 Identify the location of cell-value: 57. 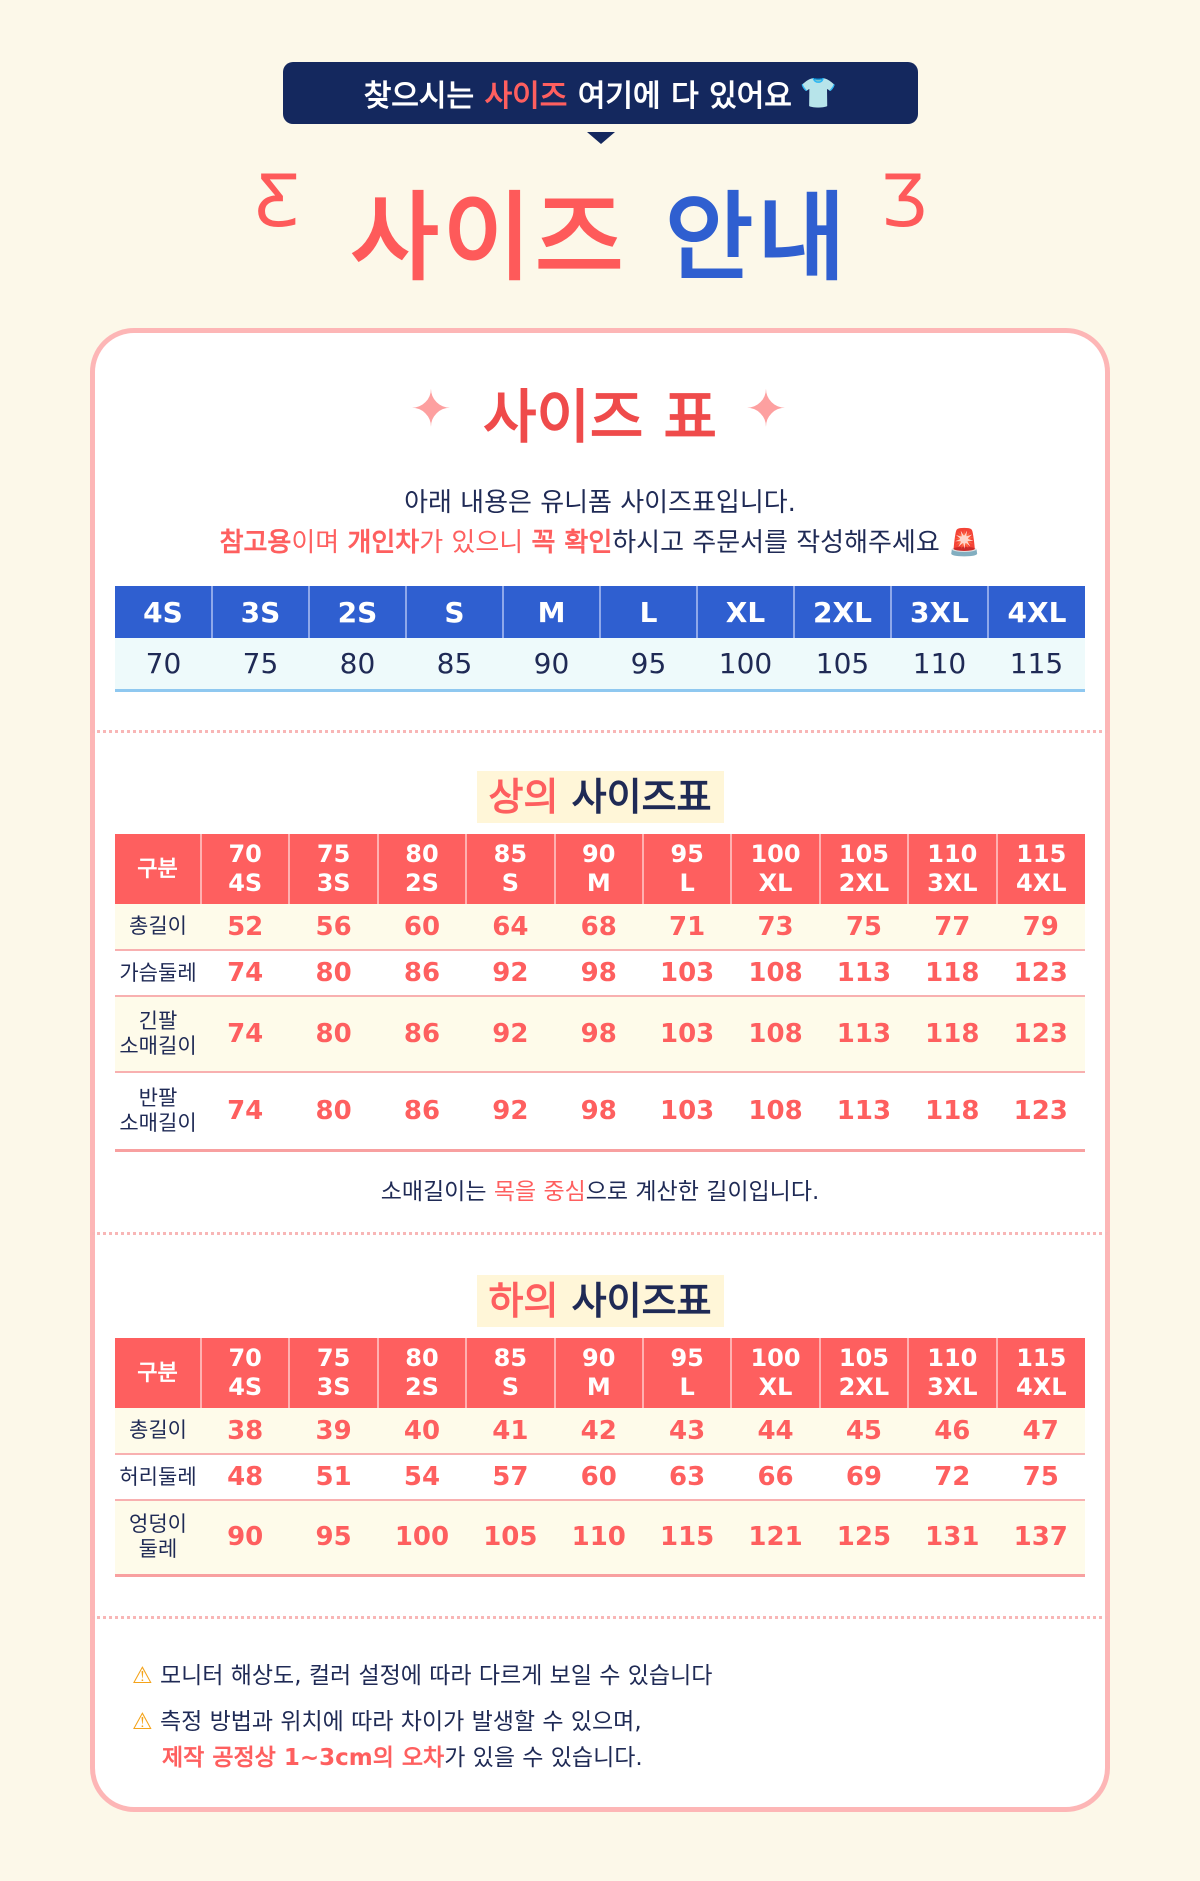
(510, 1477).